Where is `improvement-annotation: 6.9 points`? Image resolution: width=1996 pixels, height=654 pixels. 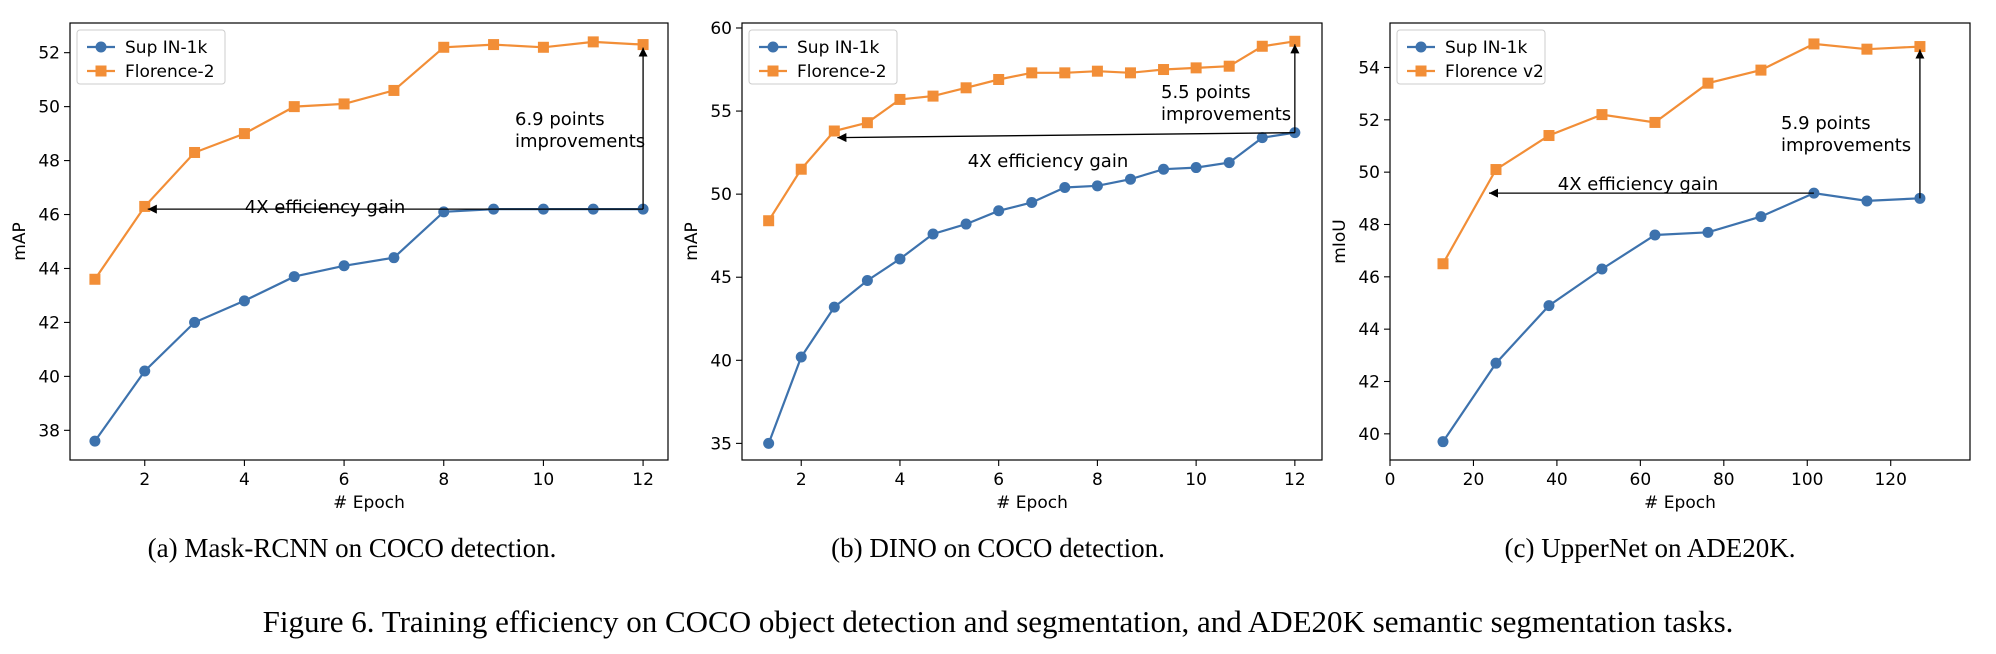
improvement-annotation: 6.9 points is located at coordinates (560, 119).